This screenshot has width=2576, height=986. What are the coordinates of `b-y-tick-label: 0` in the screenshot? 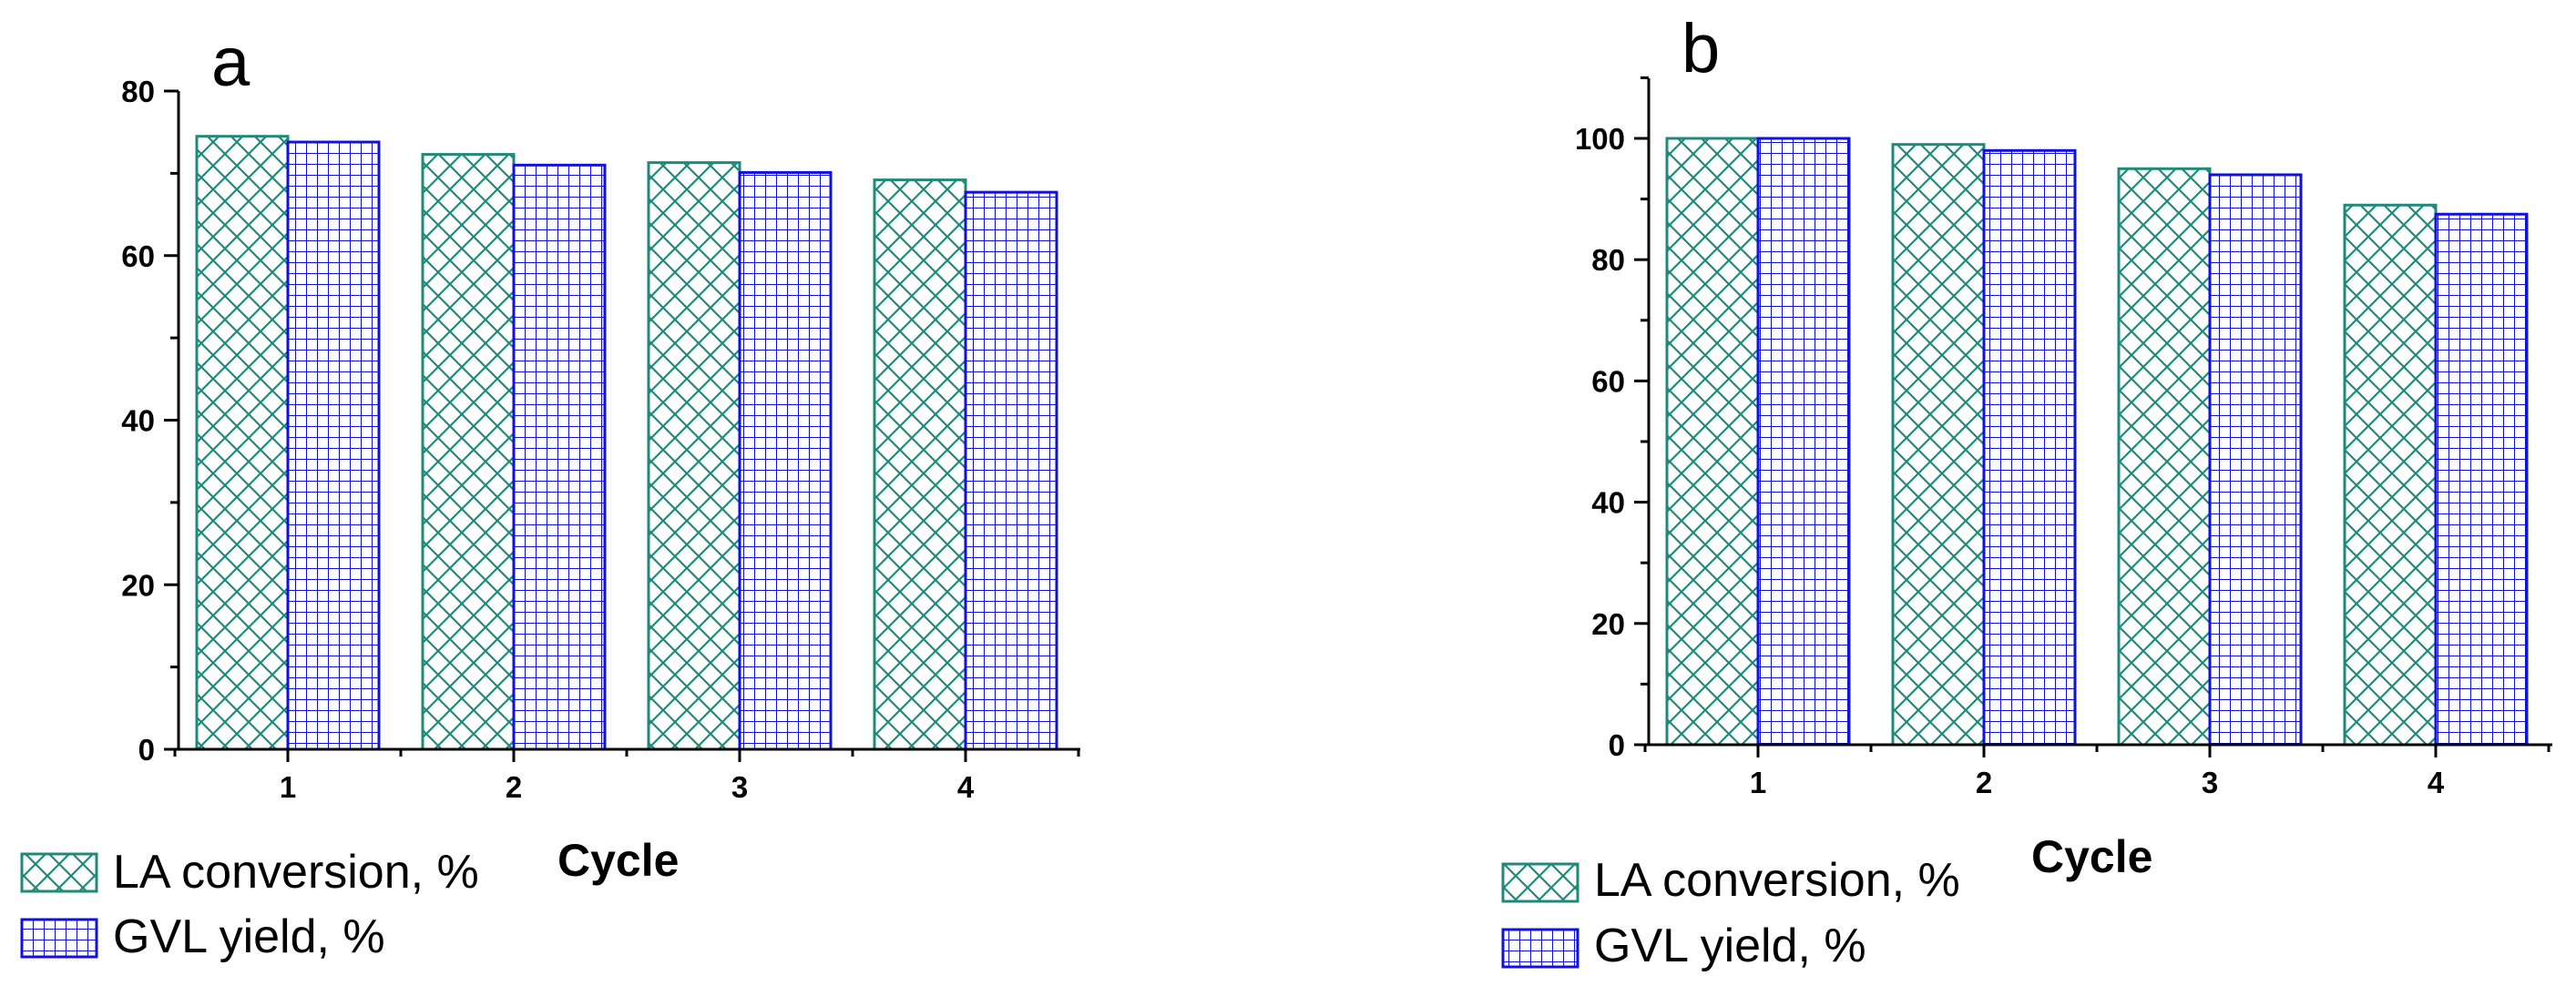 It's located at (1617, 745).